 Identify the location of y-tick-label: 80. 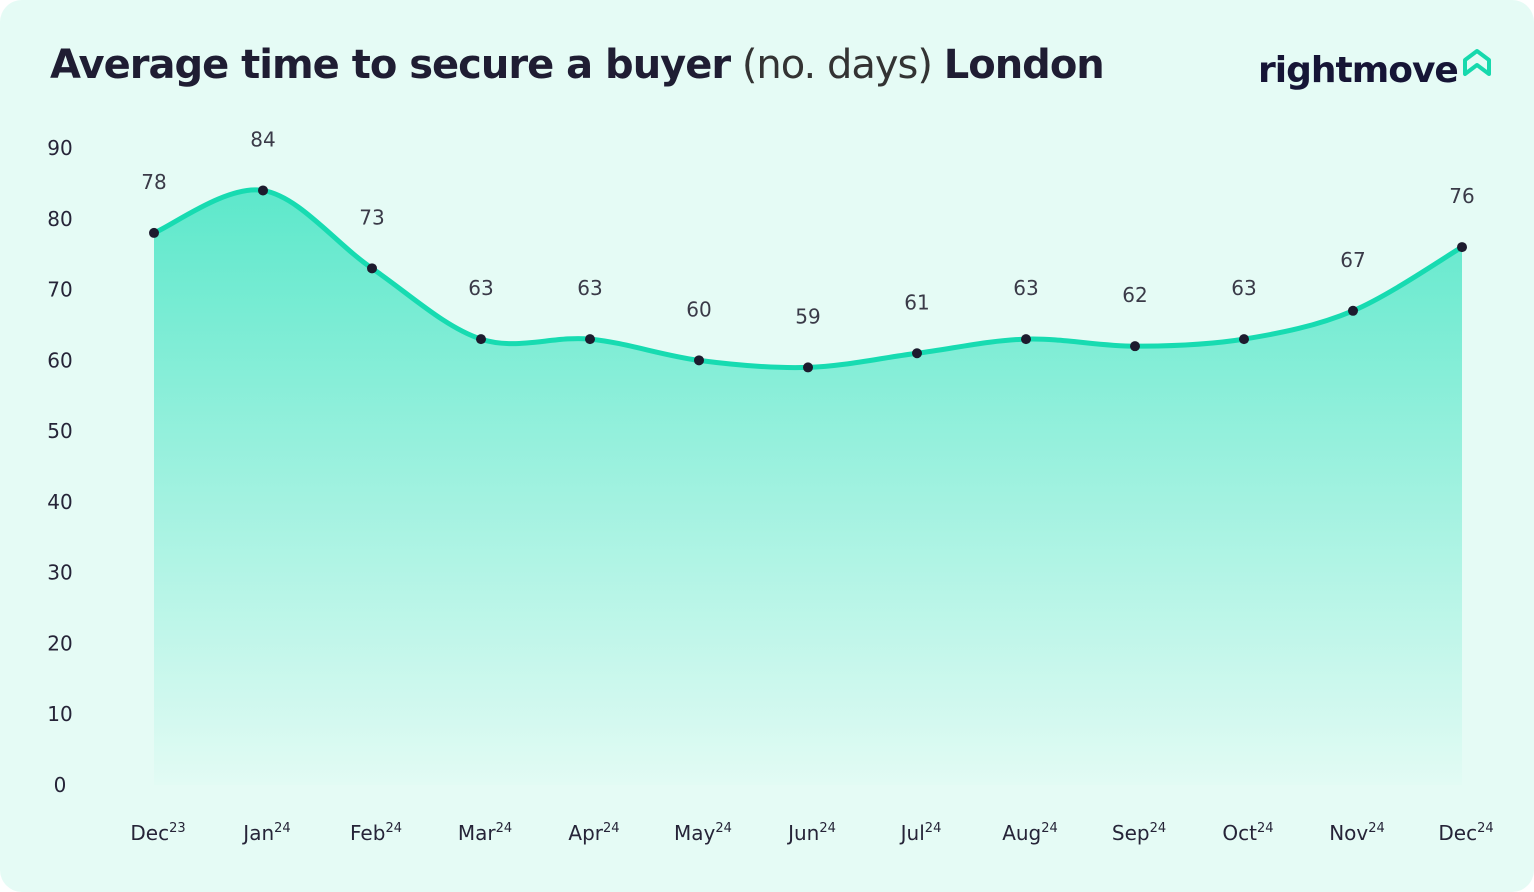
(59, 219).